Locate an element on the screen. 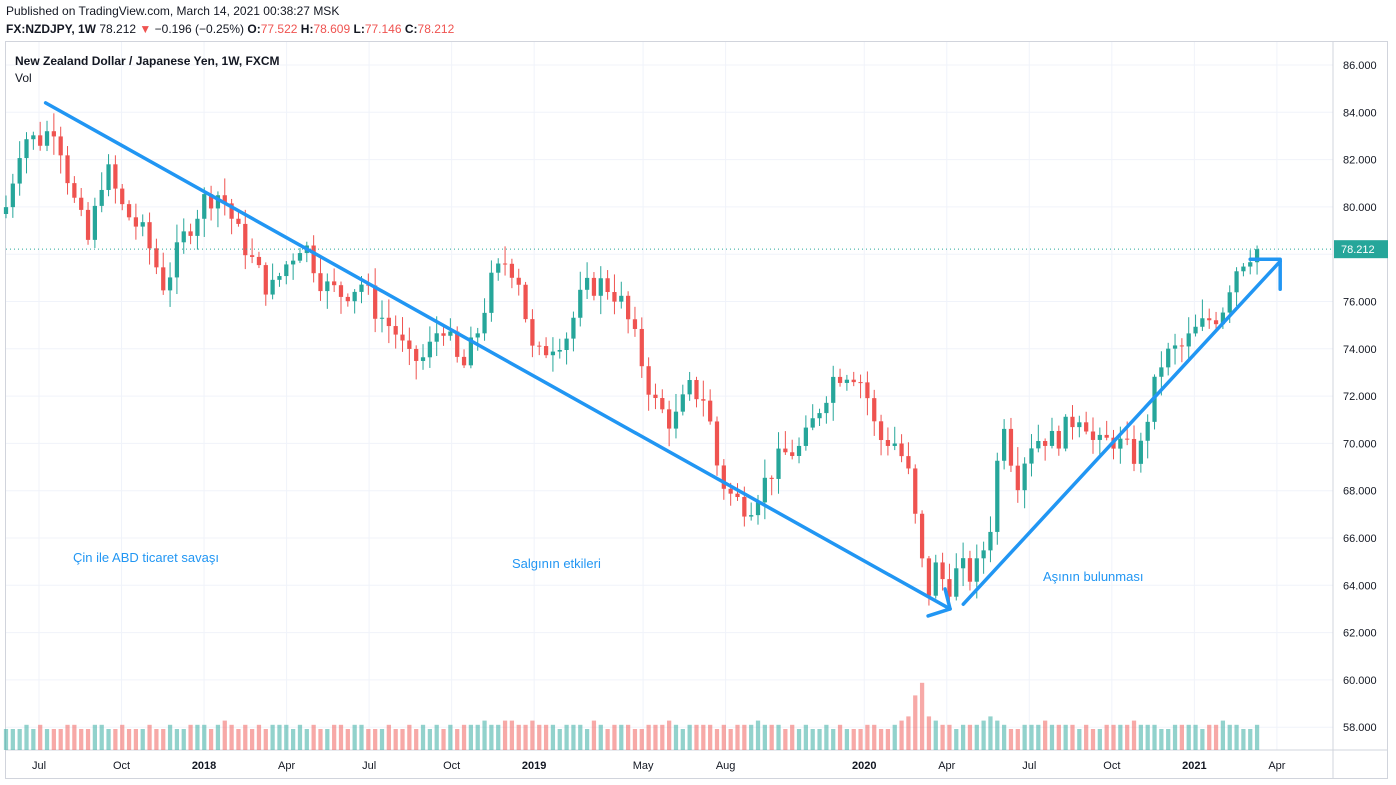 The width and height of the screenshot is (1396, 785). x-tick-label: Jul is located at coordinates (369, 766).